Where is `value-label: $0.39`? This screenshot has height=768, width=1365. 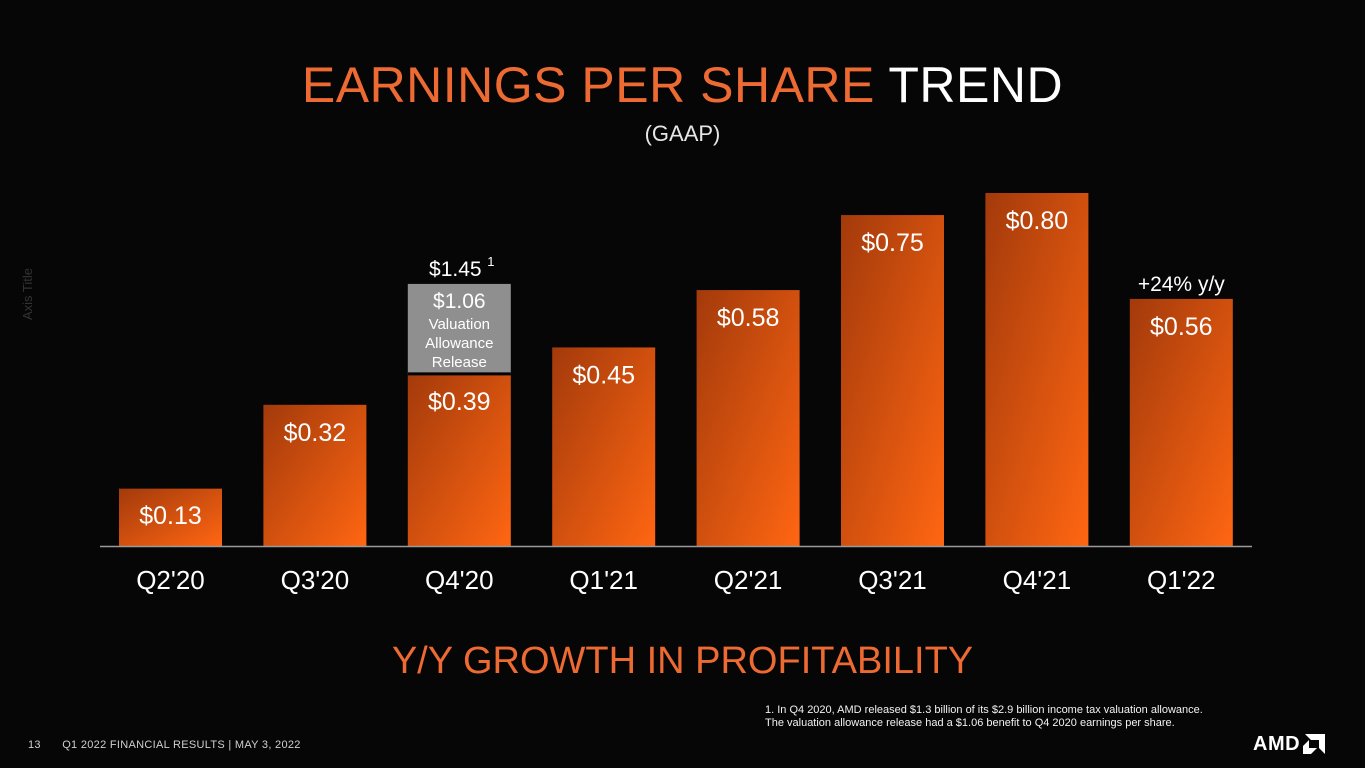 value-label: $0.39 is located at coordinates (459, 402).